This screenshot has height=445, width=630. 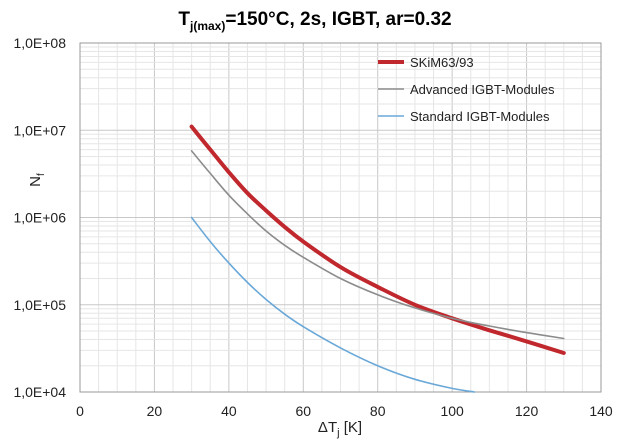 What do you see at coordinates (39, 392) in the screenshot?
I see `y-tick-label: 1,0E+04` at bounding box center [39, 392].